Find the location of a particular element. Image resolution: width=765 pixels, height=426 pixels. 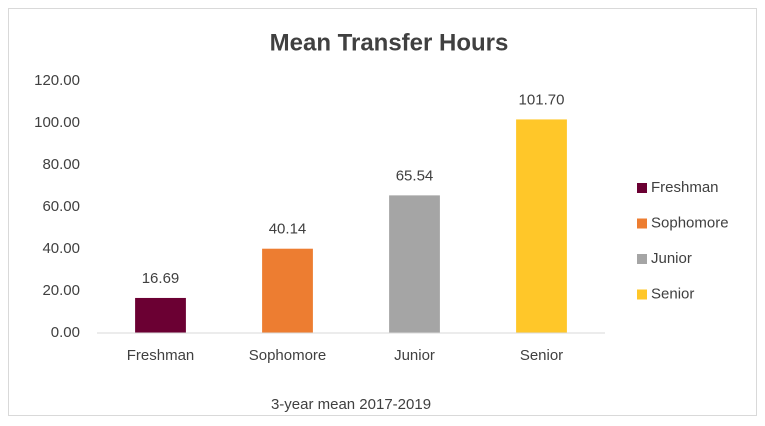

legend-label: Sophomore is located at coordinates (690, 222).